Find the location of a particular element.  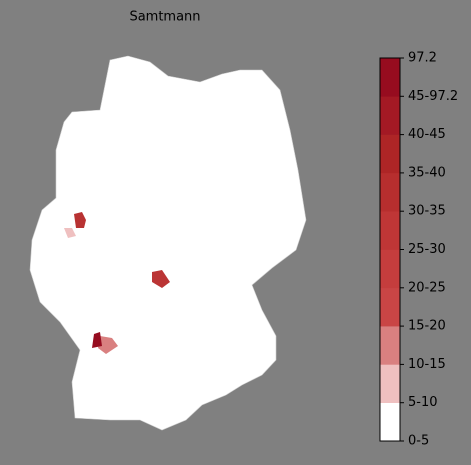

colorbar-label: 30-35 is located at coordinates (427, 211).